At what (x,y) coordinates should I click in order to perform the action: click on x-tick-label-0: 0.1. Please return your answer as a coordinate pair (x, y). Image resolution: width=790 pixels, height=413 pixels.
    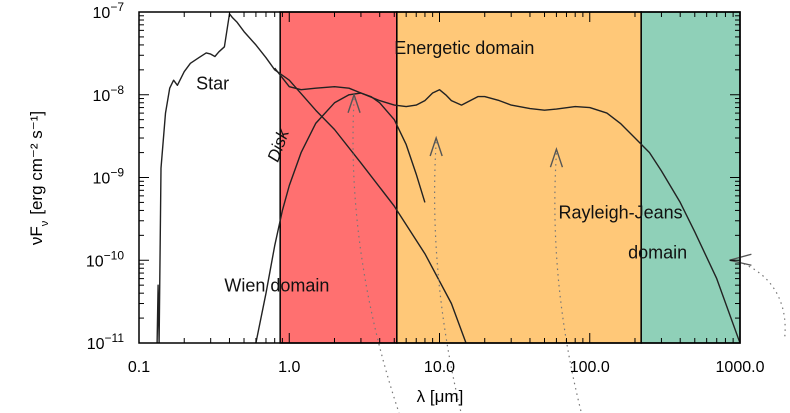
    Looking at the image, I should click on (139, 367).